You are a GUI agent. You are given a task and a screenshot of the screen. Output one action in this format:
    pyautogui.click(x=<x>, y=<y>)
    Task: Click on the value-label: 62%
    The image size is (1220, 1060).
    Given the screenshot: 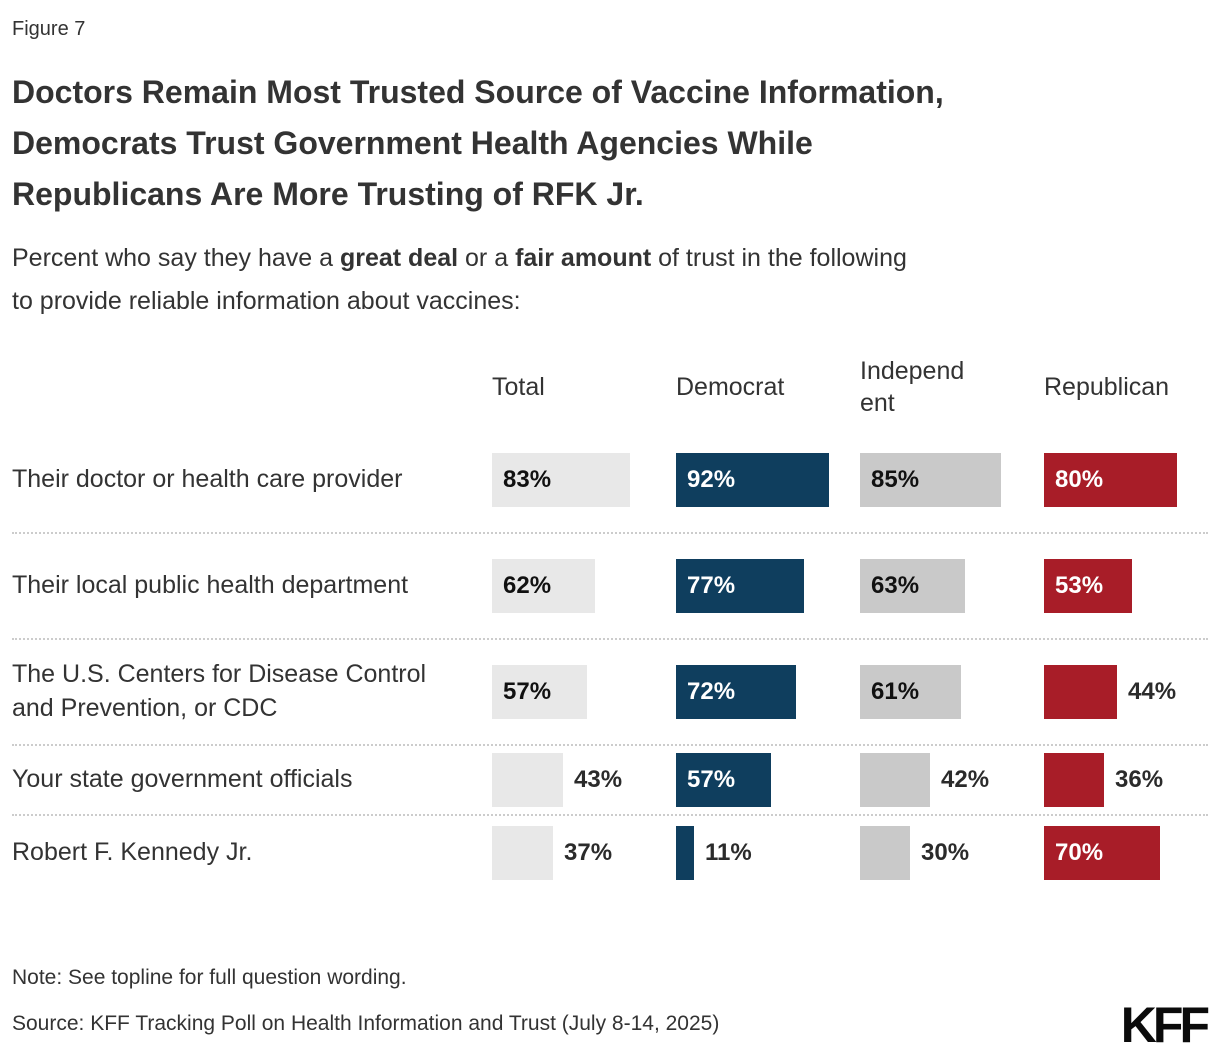 What is the action you would take?
    pyautogui.click(x=527, y=585)
    